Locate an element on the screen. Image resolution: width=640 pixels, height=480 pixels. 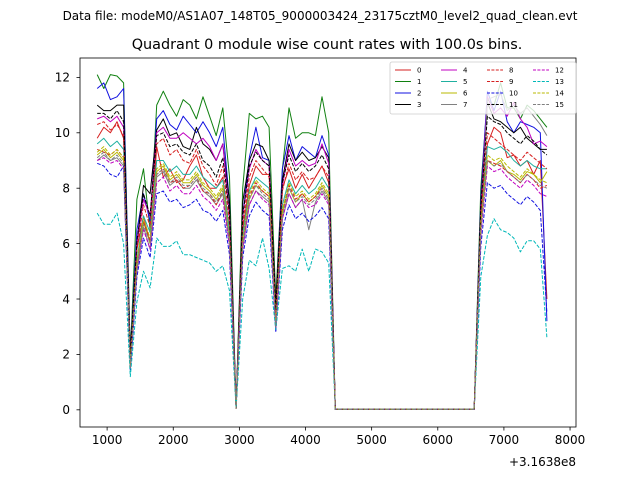
legend-label-12: 12 is located at coordinates (559, 71).